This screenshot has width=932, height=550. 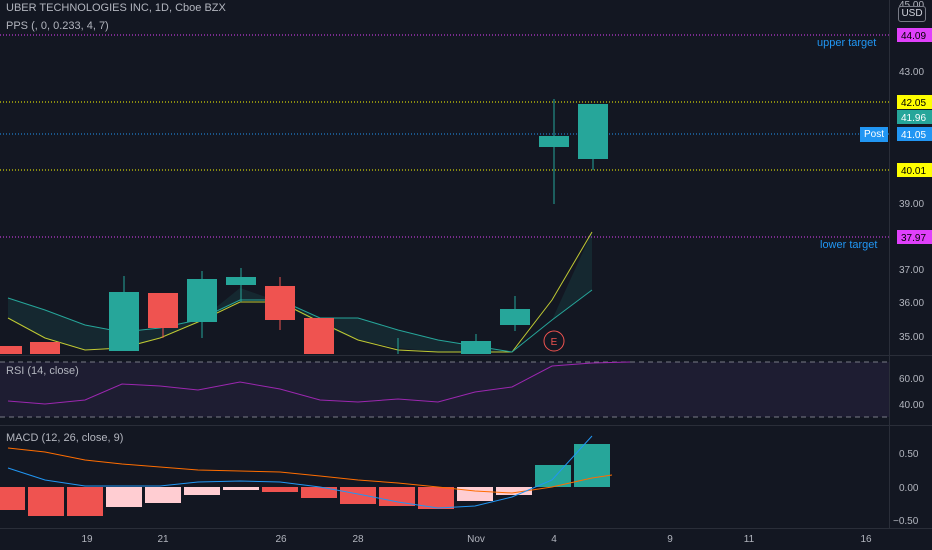 What do you see at coordinates (911, 337) in the screenshot?
I see `price-tick: 35.00` at bounding box center [911, 337].